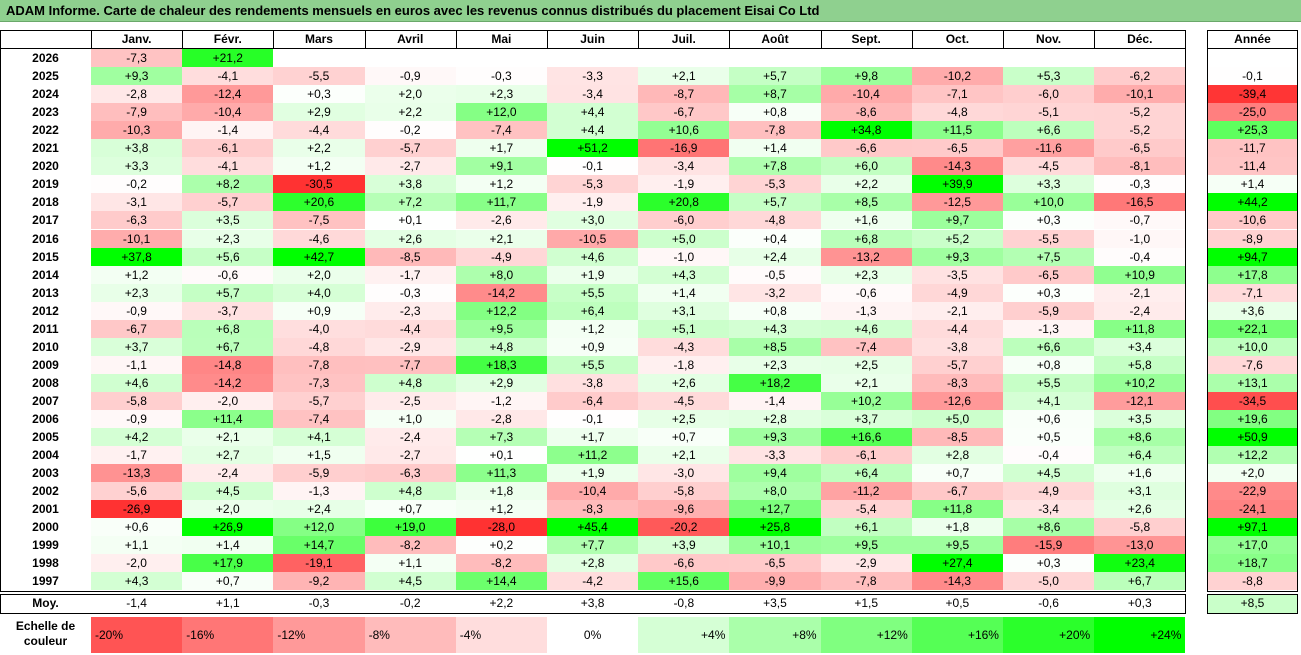 This screenshot has width=1301, height=655. What do you see at coordinates (957, 635) in the screenshot?
I see `color-scale-cell: +16%` at bounding box center [957, 635].